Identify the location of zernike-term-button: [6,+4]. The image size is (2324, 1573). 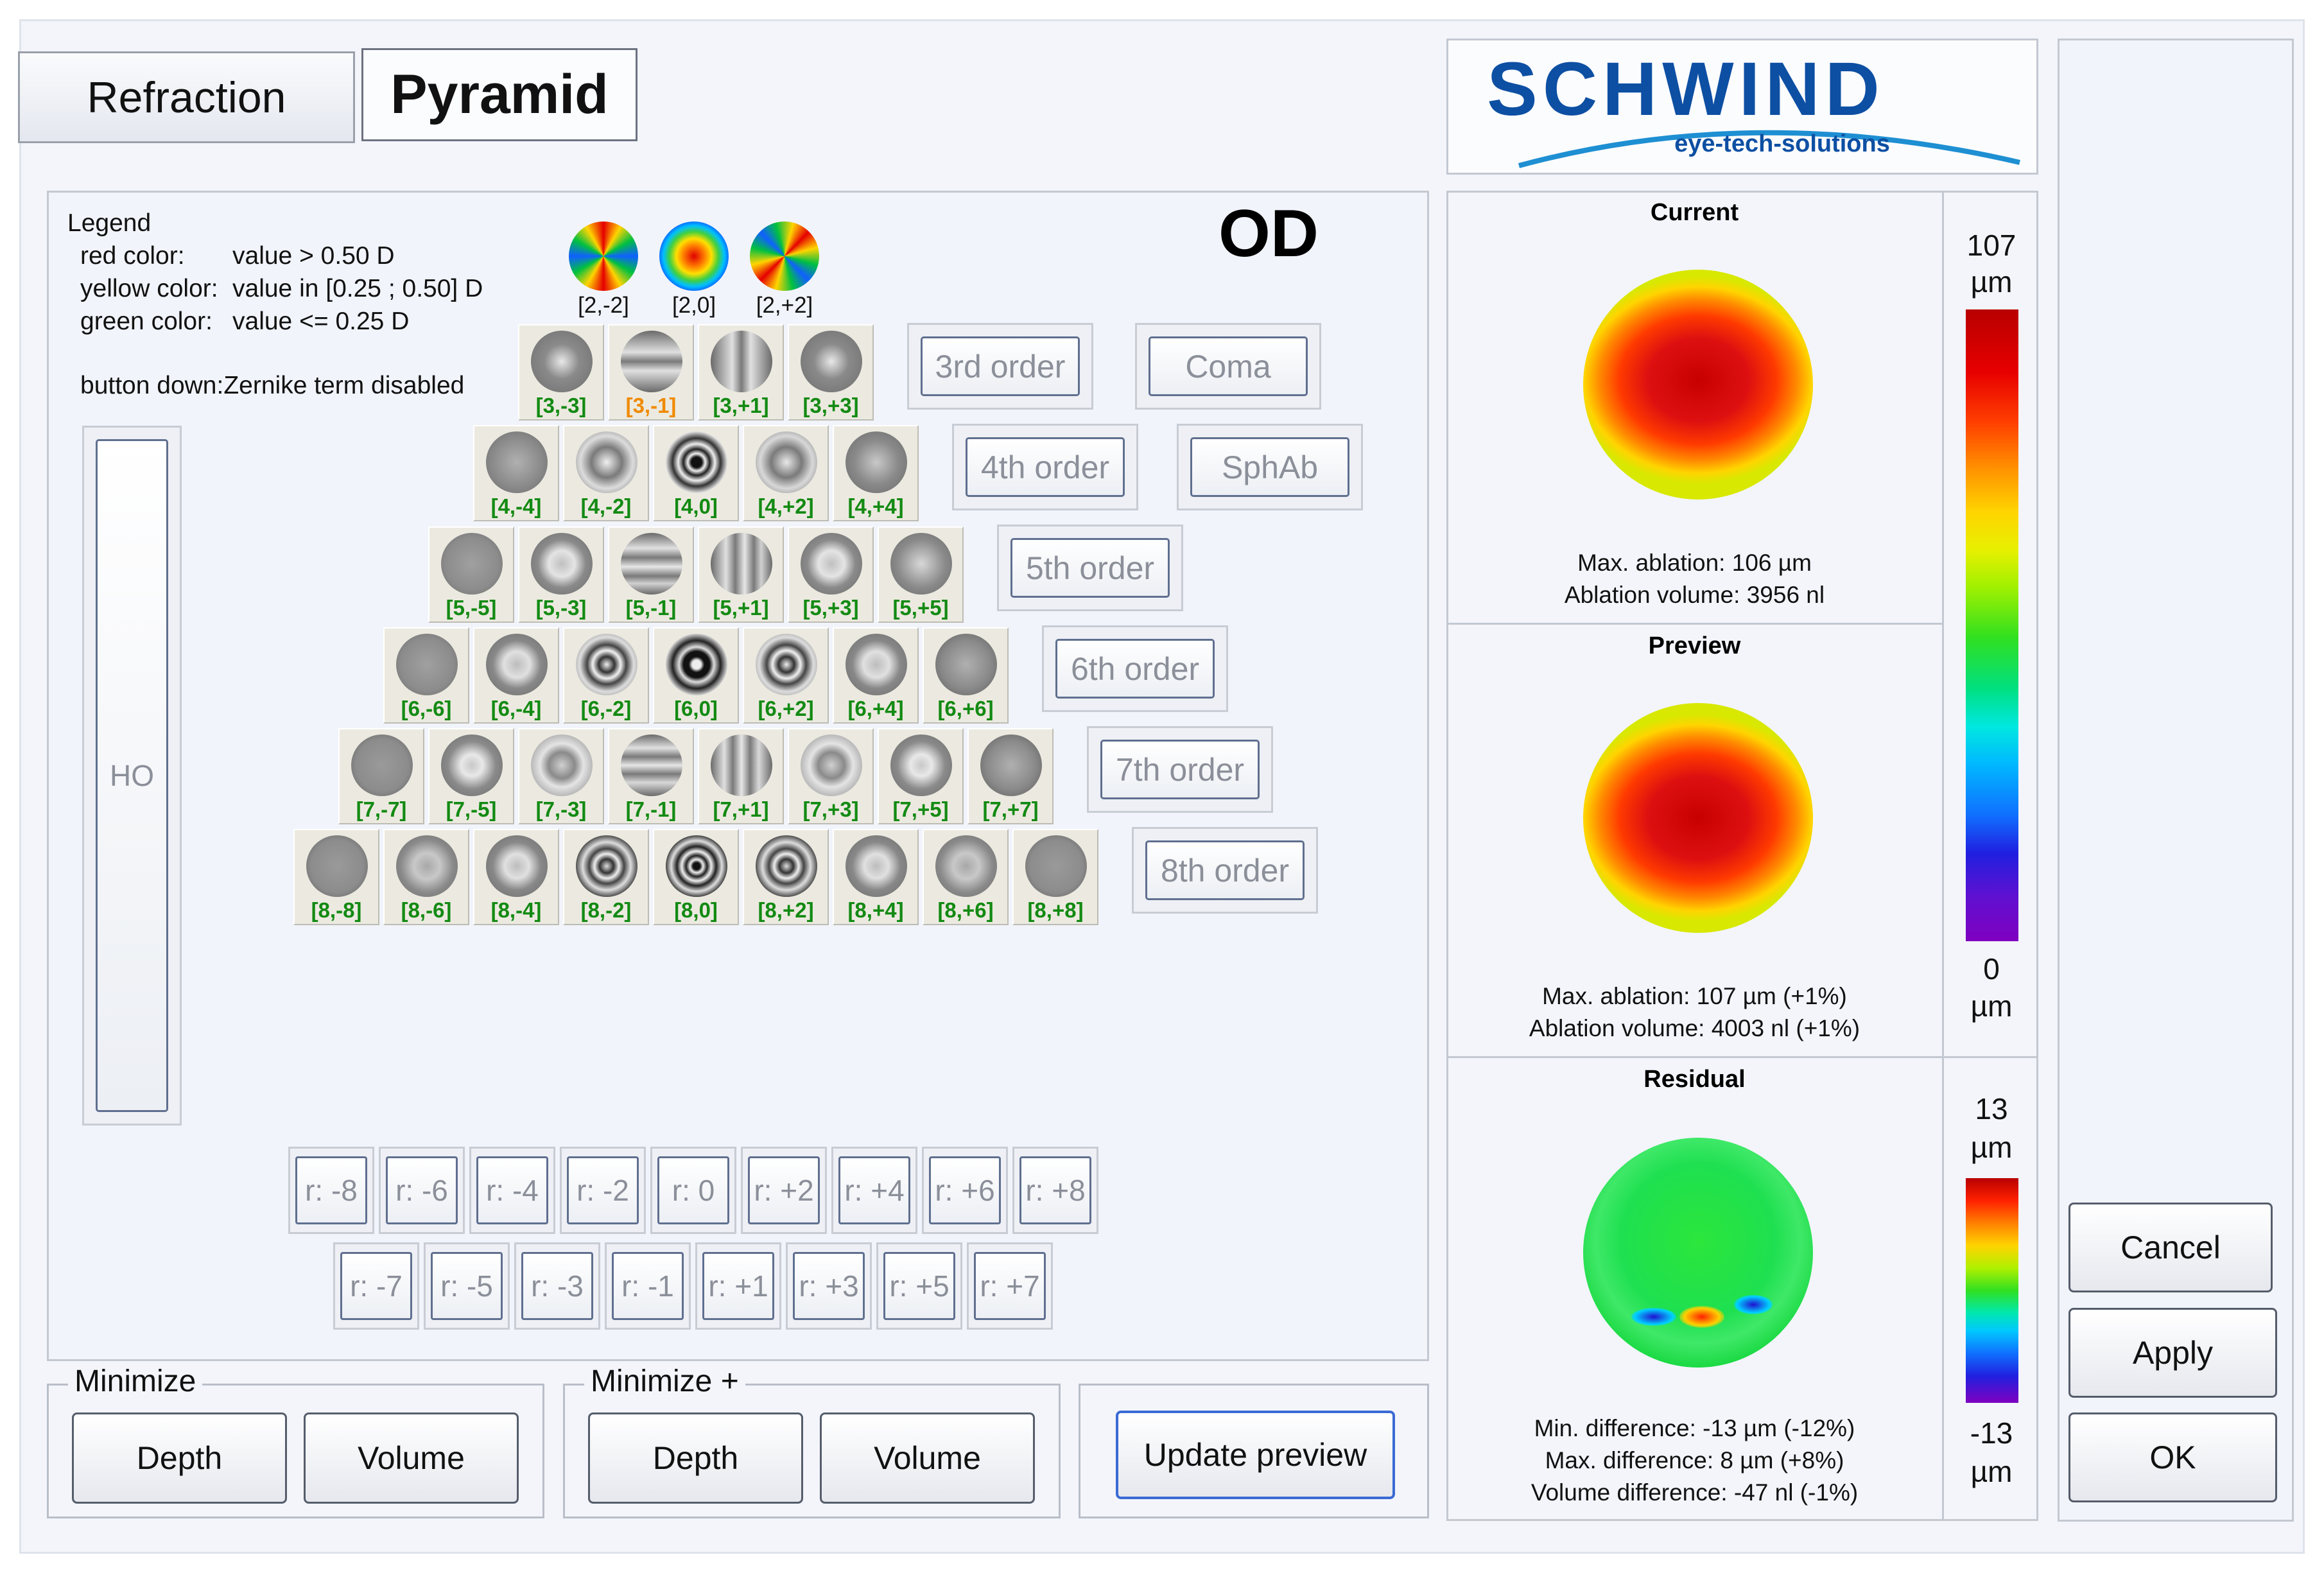
(876, 675).